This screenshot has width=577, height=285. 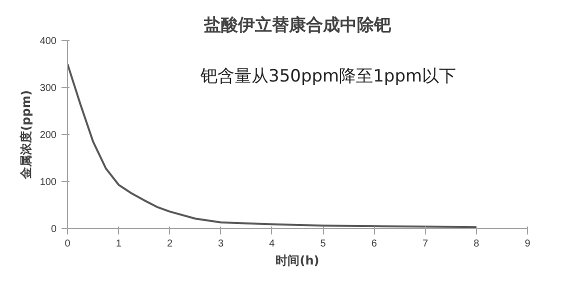 What do you see at coordinates (323, 244) in the screenshot?
I see `x-tick-label: 5` at bounding box center [323, 244].